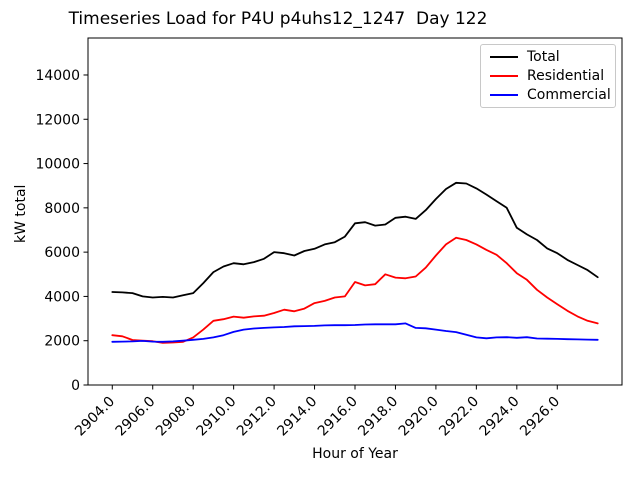  What do you see at coordinates (569, 95) in the screenshot?
I see `legend-label-commercial: Commercial` at bounding box center [569, 95].